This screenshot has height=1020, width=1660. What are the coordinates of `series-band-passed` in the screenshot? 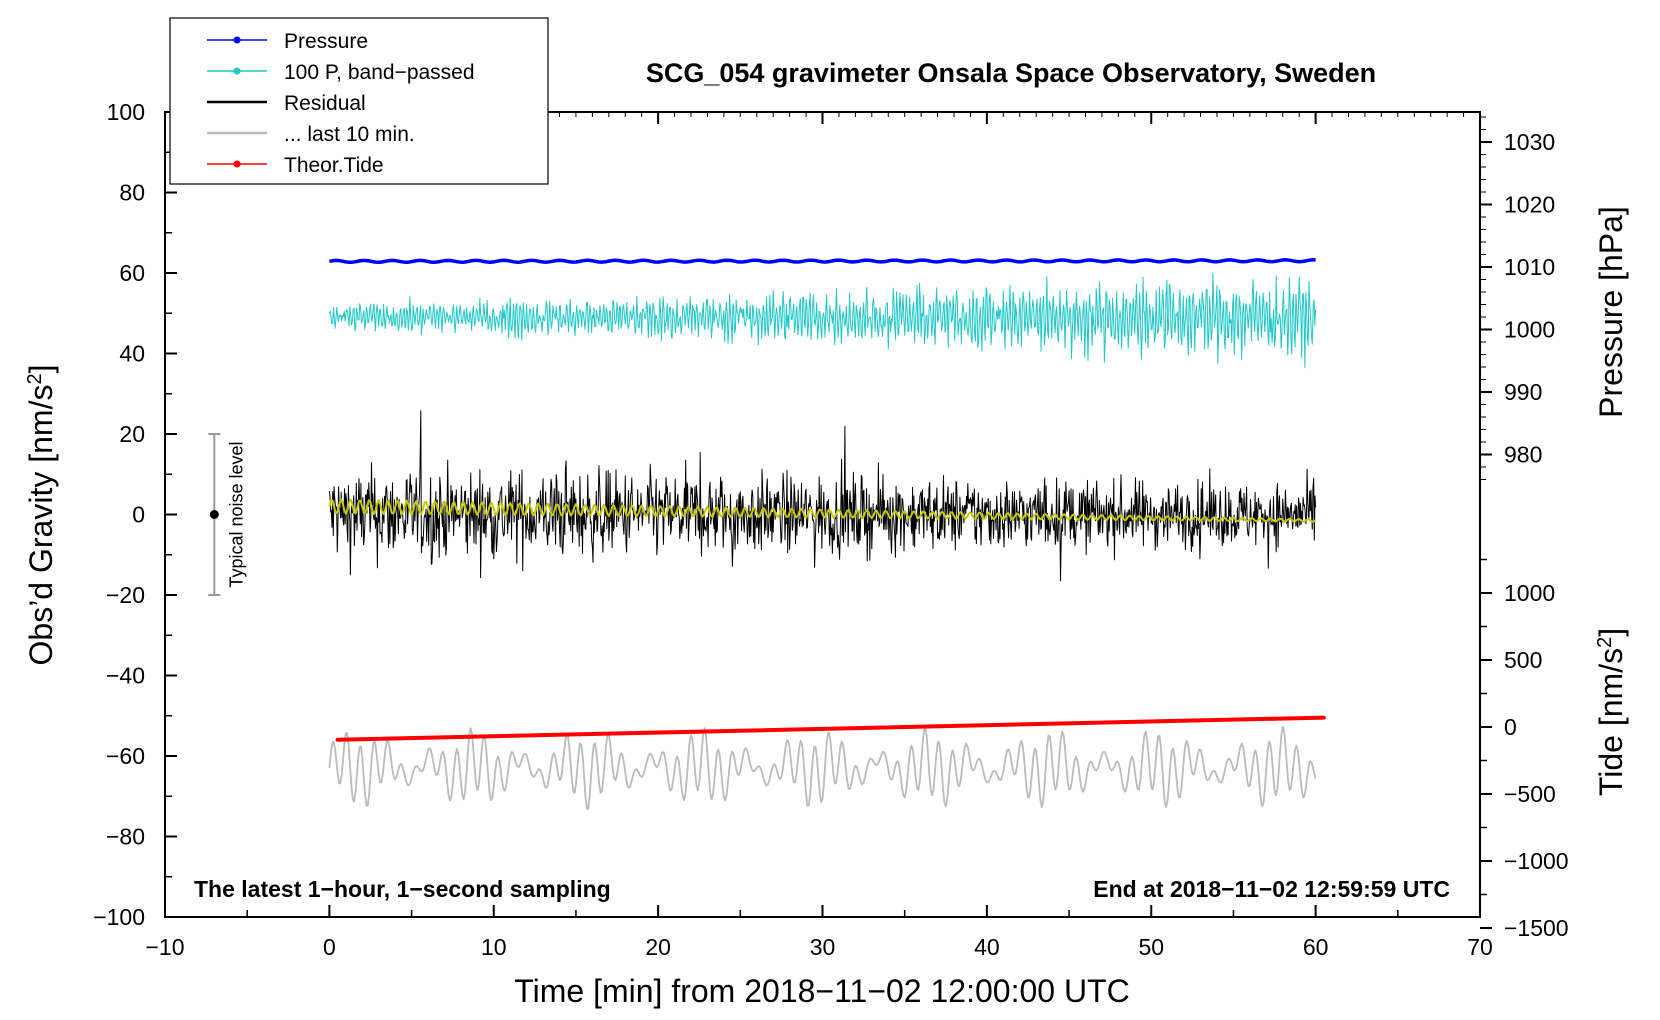 It's located at (822, 320).